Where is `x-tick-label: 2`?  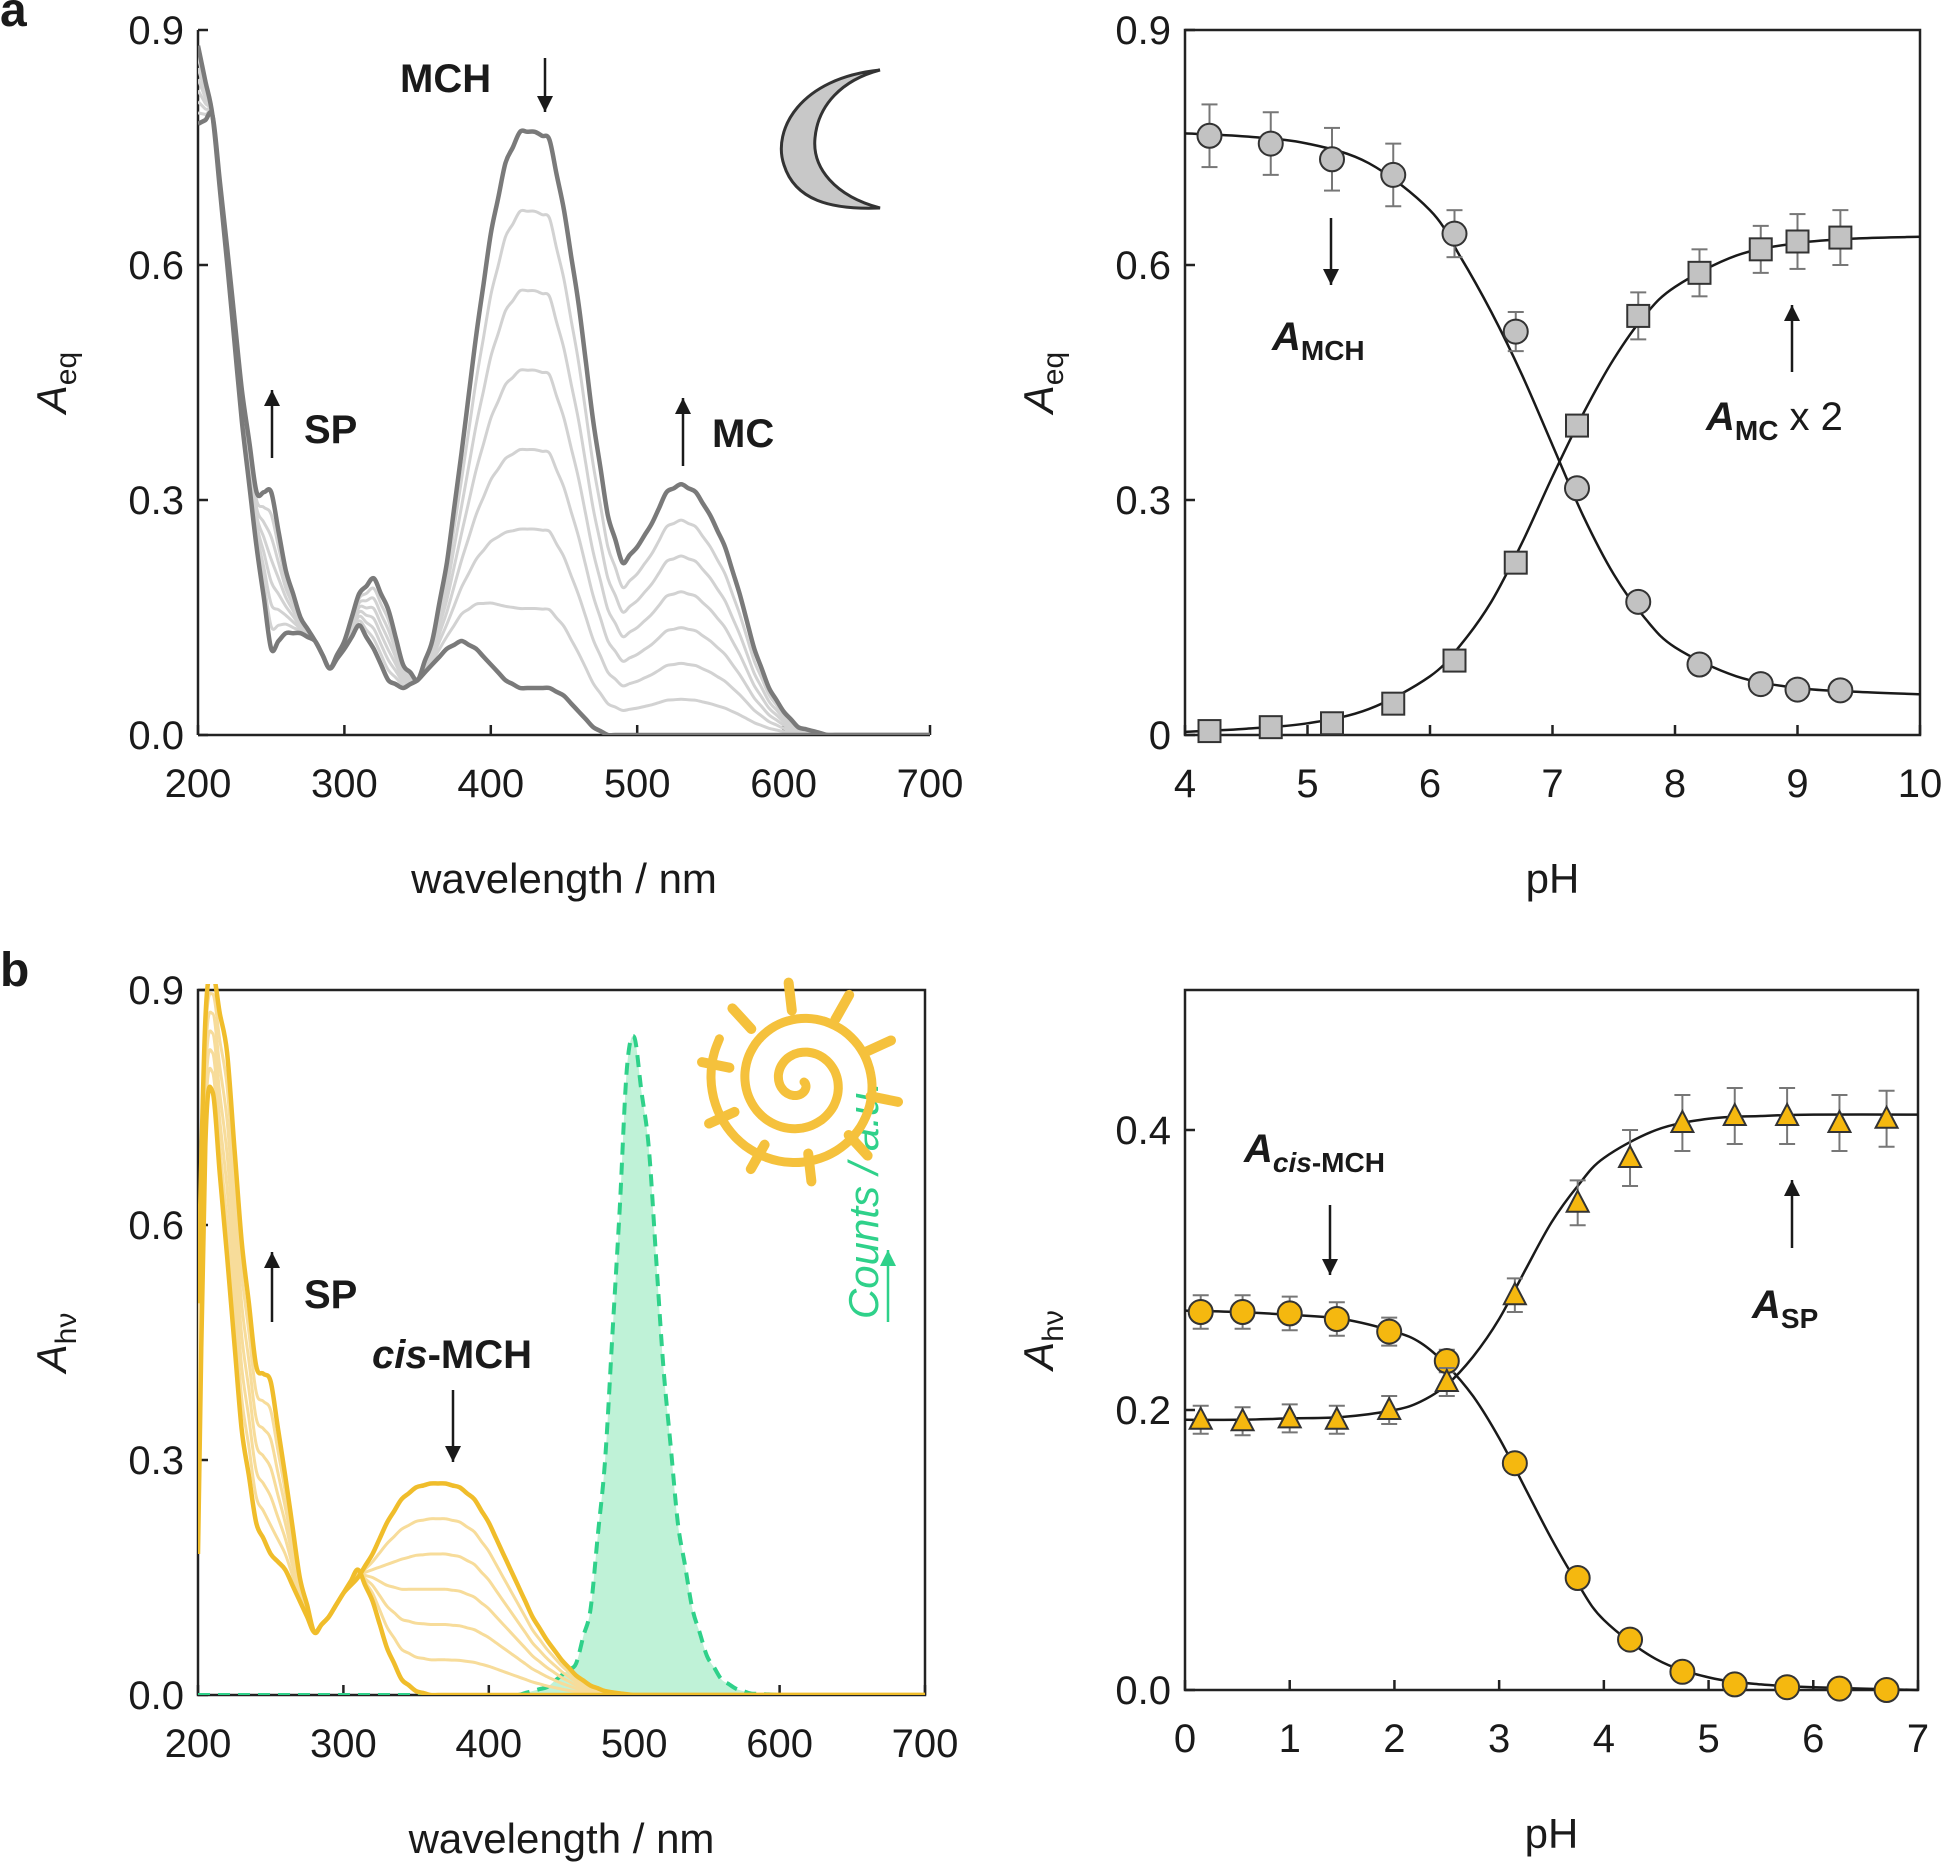 x-tick-label: 2 is located at coordinates (1394, 1739).